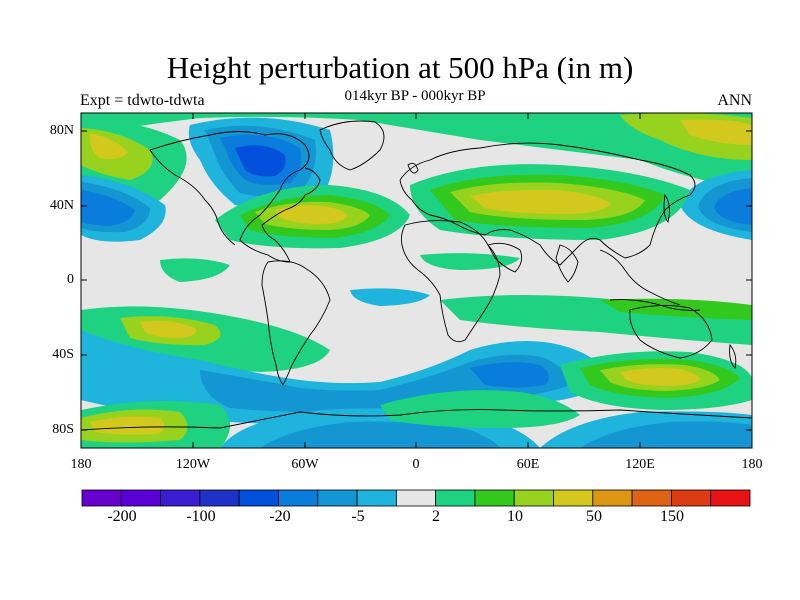  I want to click on colorbar-label: 2, so click(436, 516).